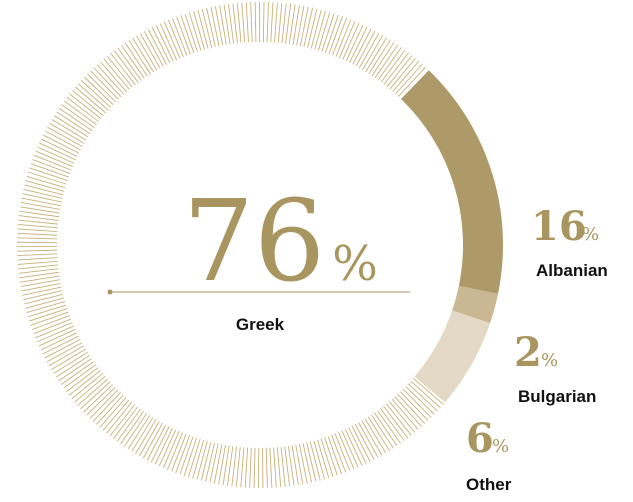 Image resolution: width=633 pixels, height=502 pixels. I want to click on albanian-unit: %, so click(590, 234).